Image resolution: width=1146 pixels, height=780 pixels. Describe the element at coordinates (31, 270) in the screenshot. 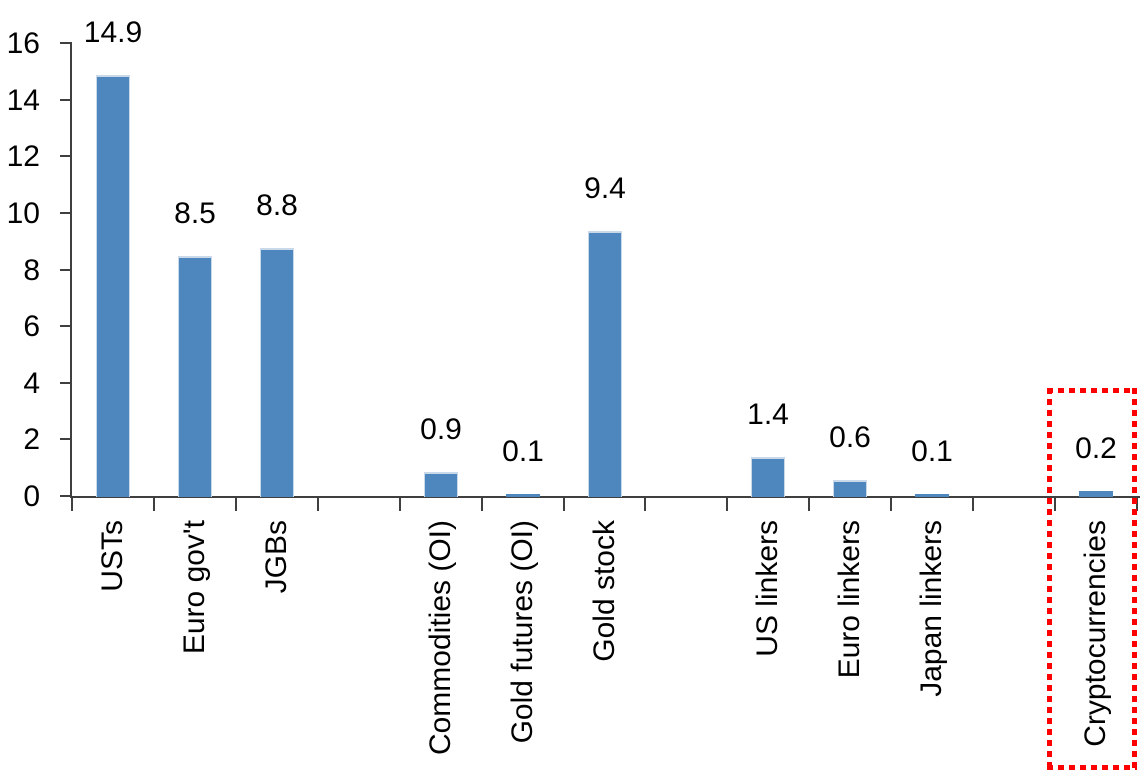

I see `y-tick-label: 8` at that location.